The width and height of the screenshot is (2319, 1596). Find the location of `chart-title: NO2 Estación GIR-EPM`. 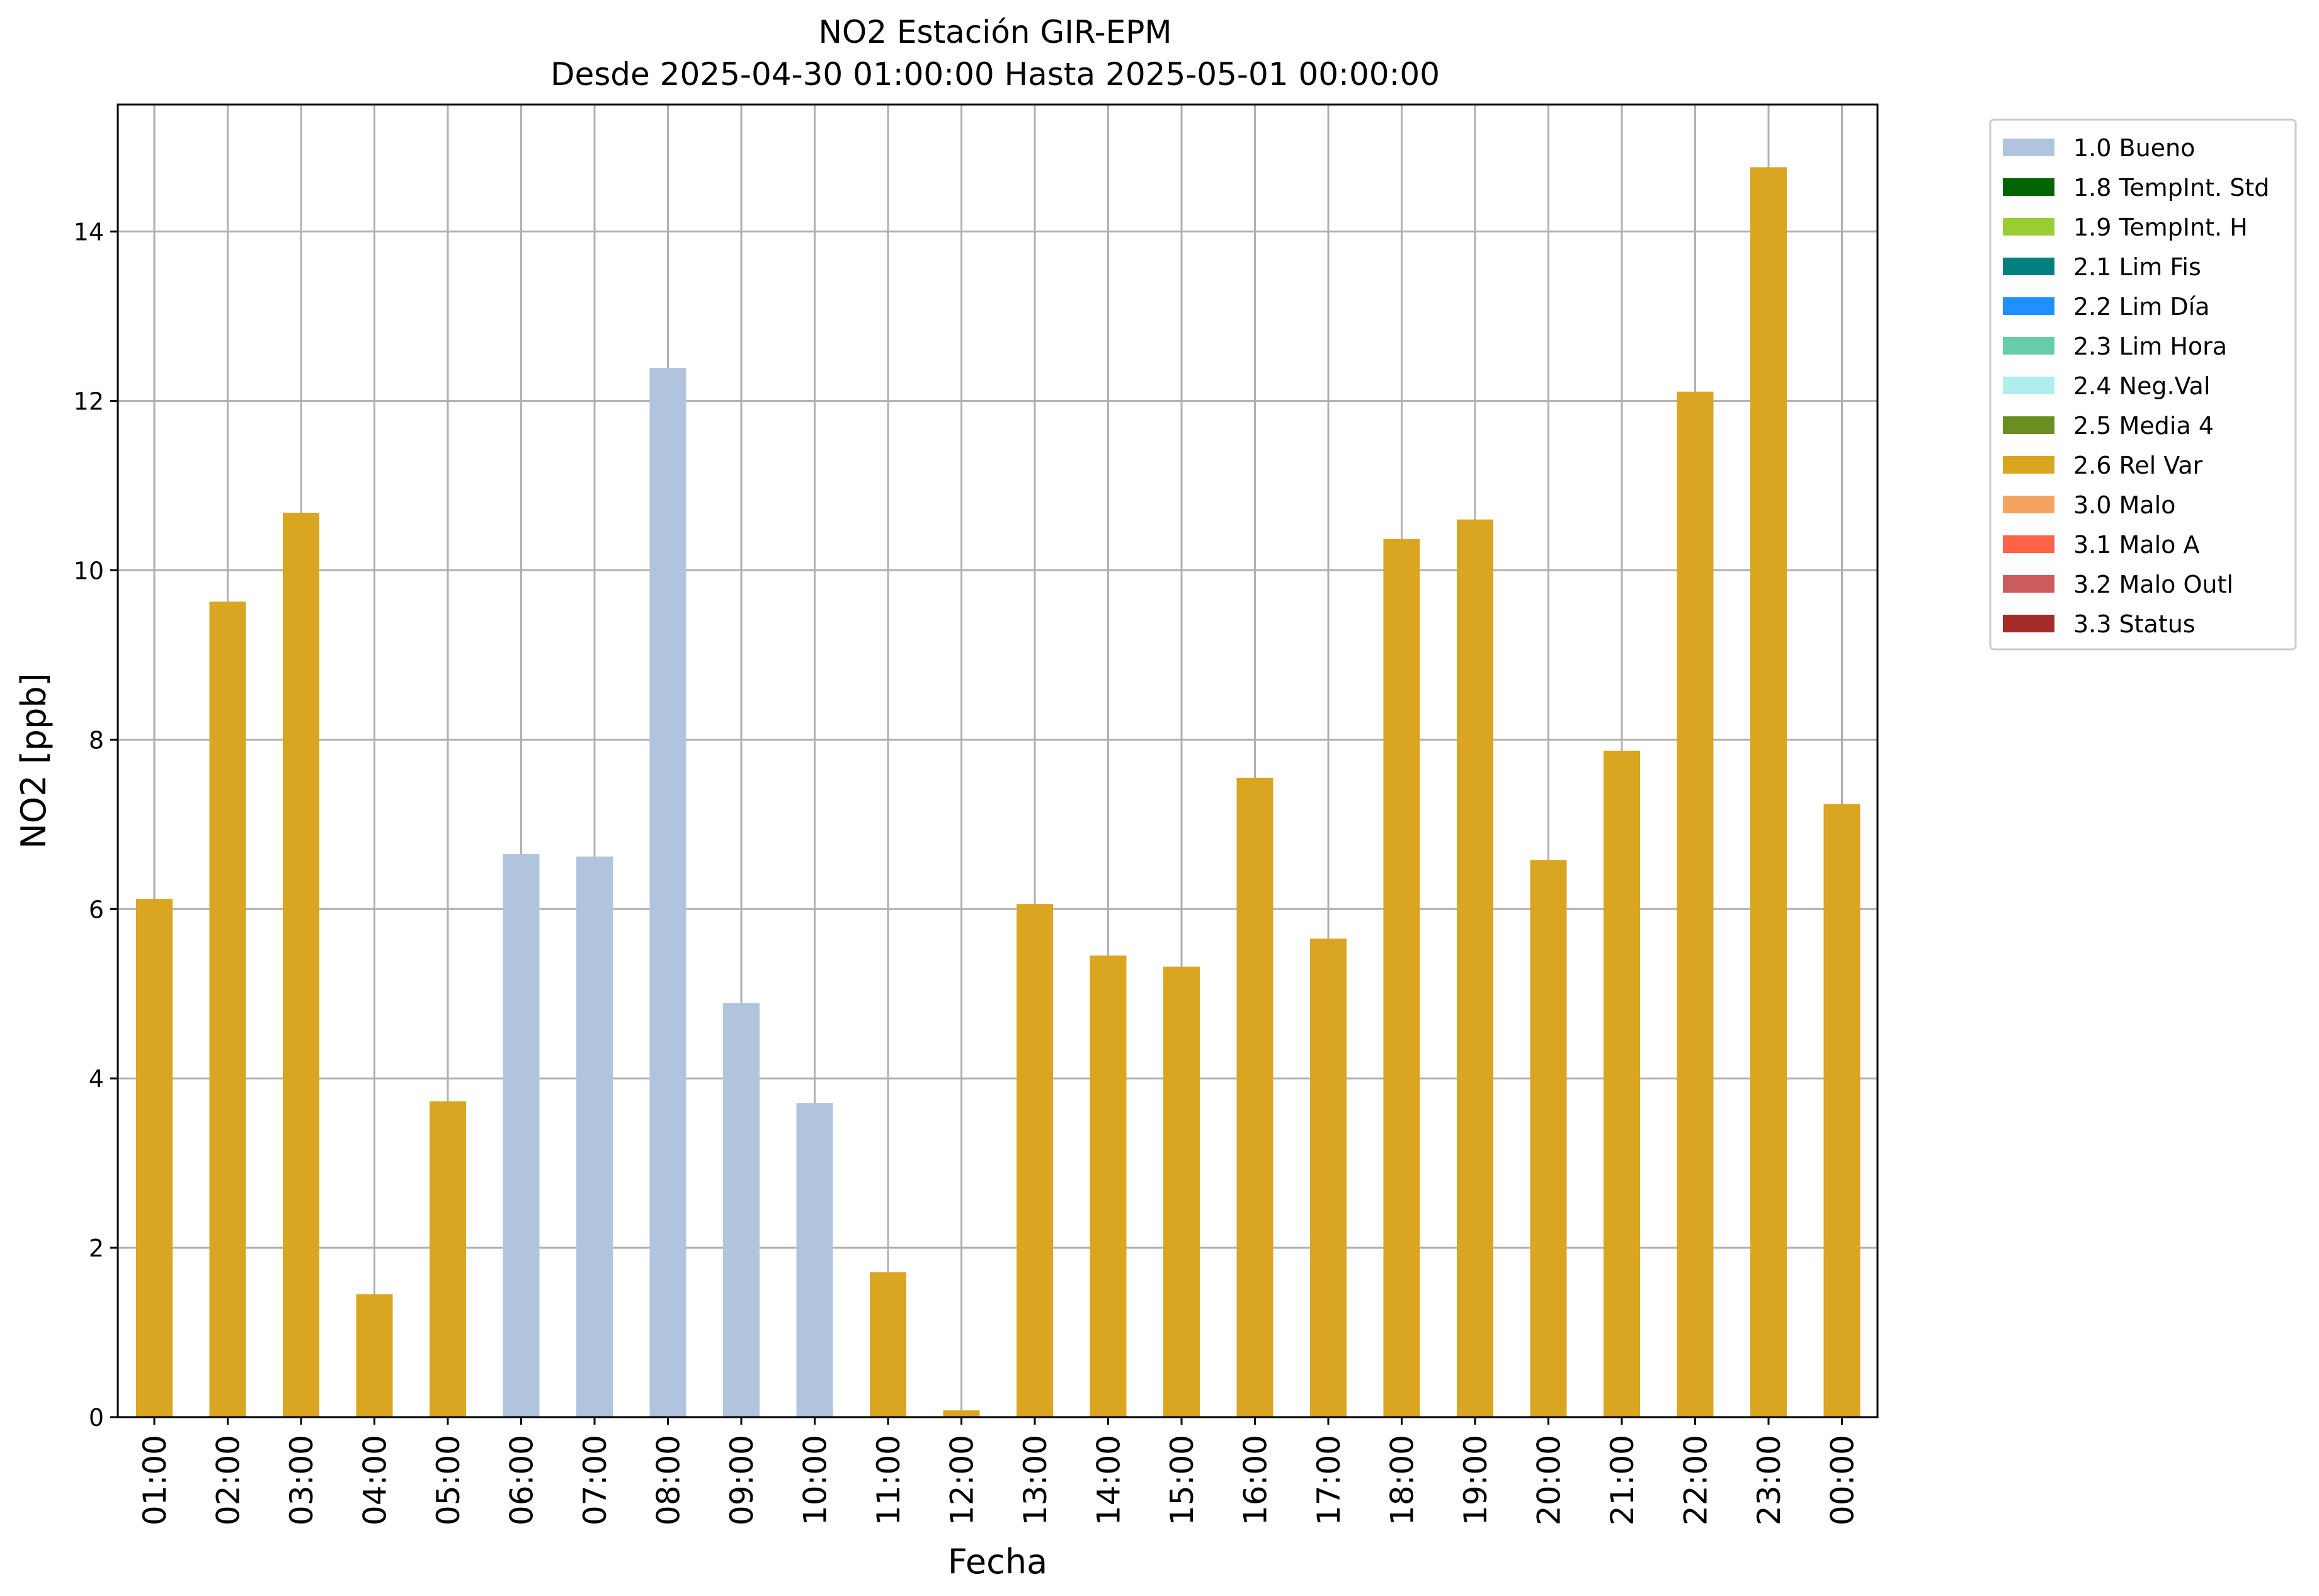

chart-title: NO2 Estación GIR-EPM is located at coordinates (994, 32).